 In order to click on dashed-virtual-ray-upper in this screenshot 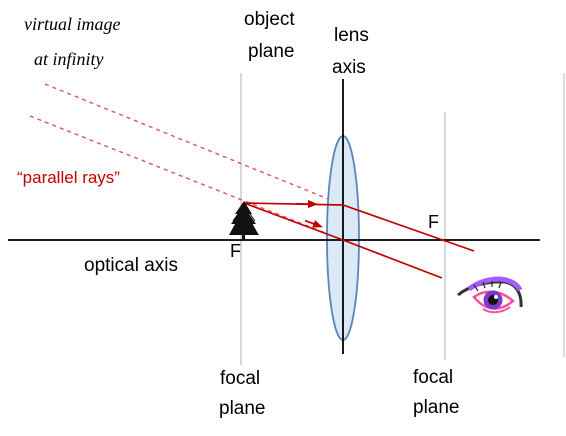, I will do `click(194, 144)`.